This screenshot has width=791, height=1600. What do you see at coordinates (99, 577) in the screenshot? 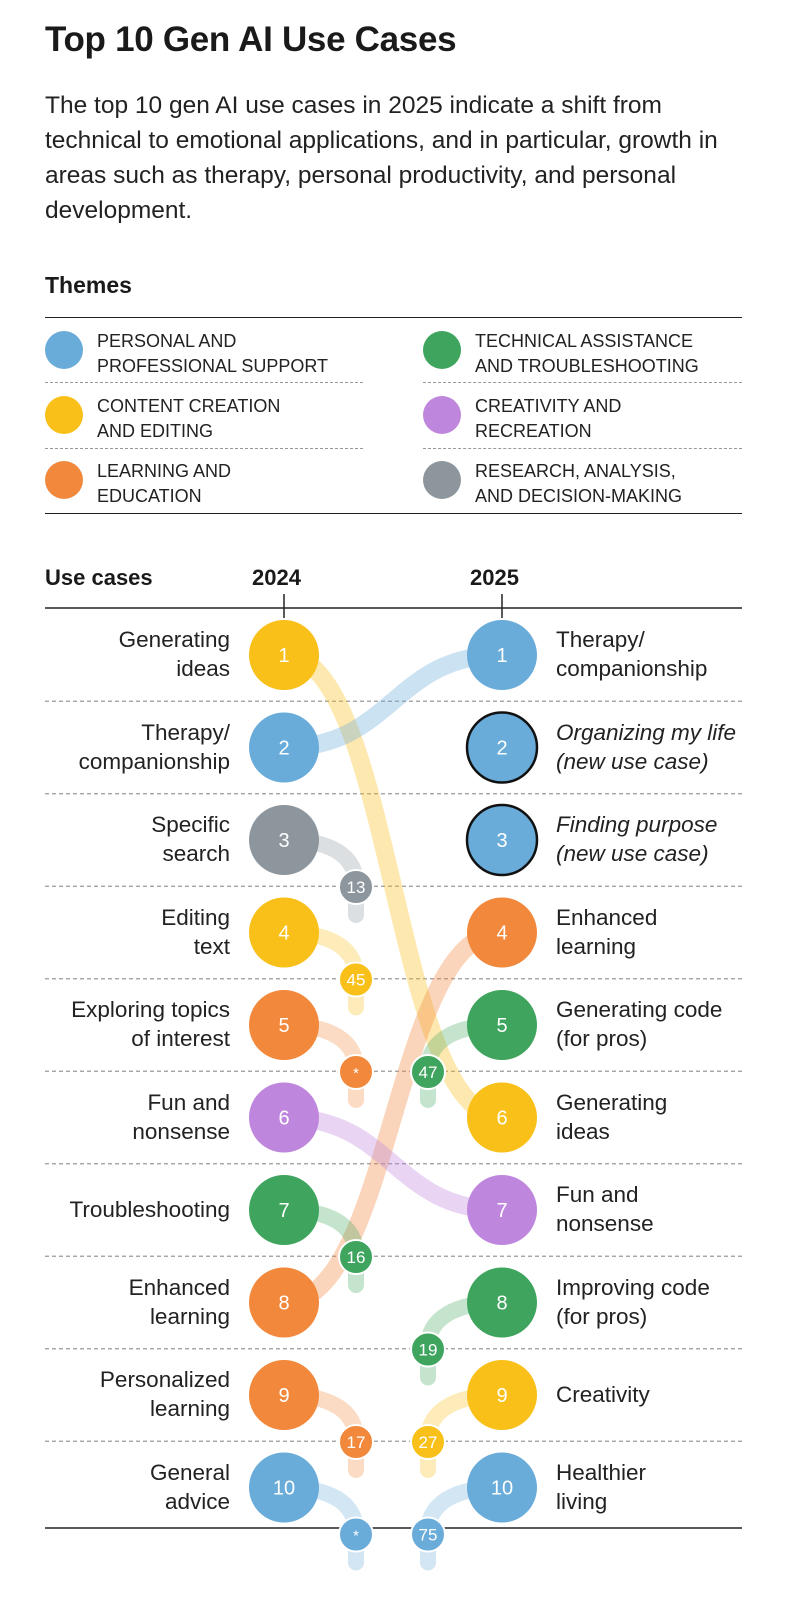
I see `use-cases-heading: Use cases` at bounding box center [99, 577].